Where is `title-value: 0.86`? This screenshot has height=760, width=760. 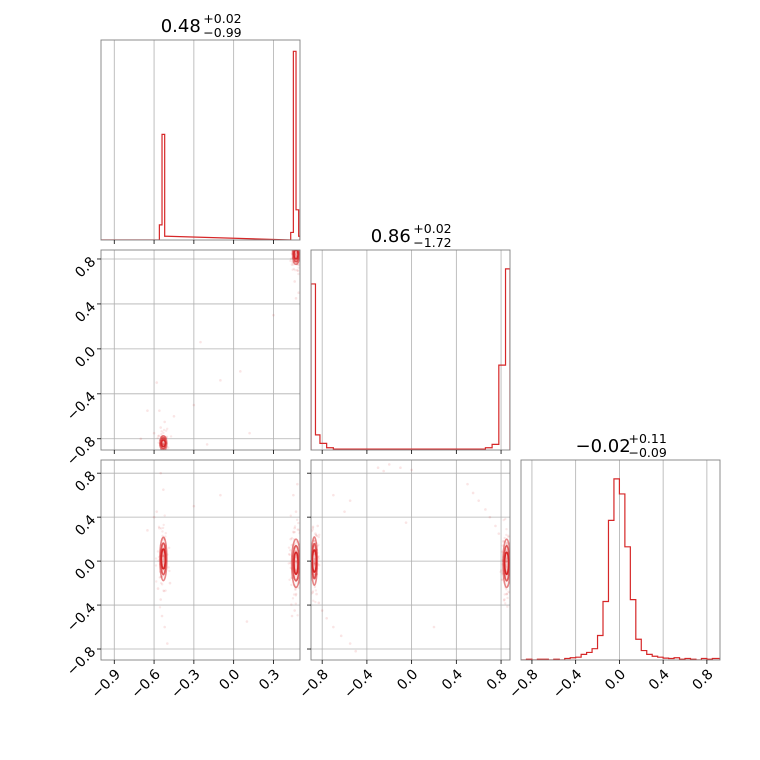 title-value: 0.86 is located at coordinates (391, 236).